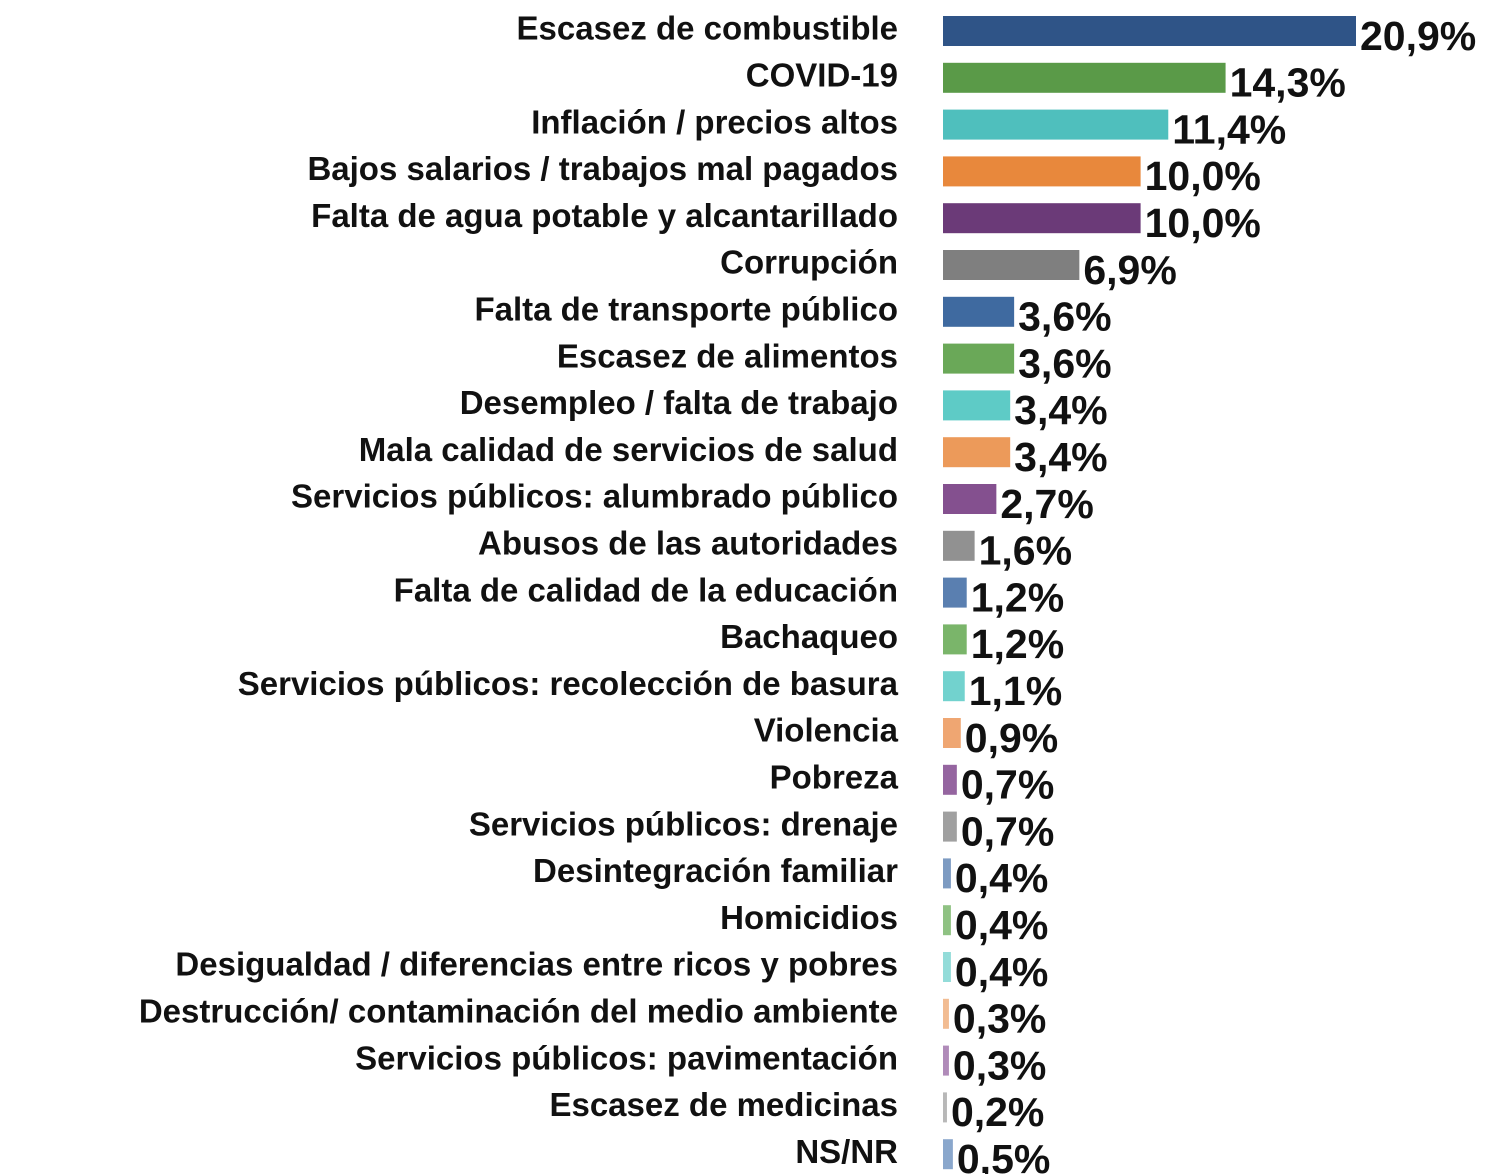 The image size is (1498, 1174). I want to click on category-label: Escasez de medicinas, so click(723, 1104).